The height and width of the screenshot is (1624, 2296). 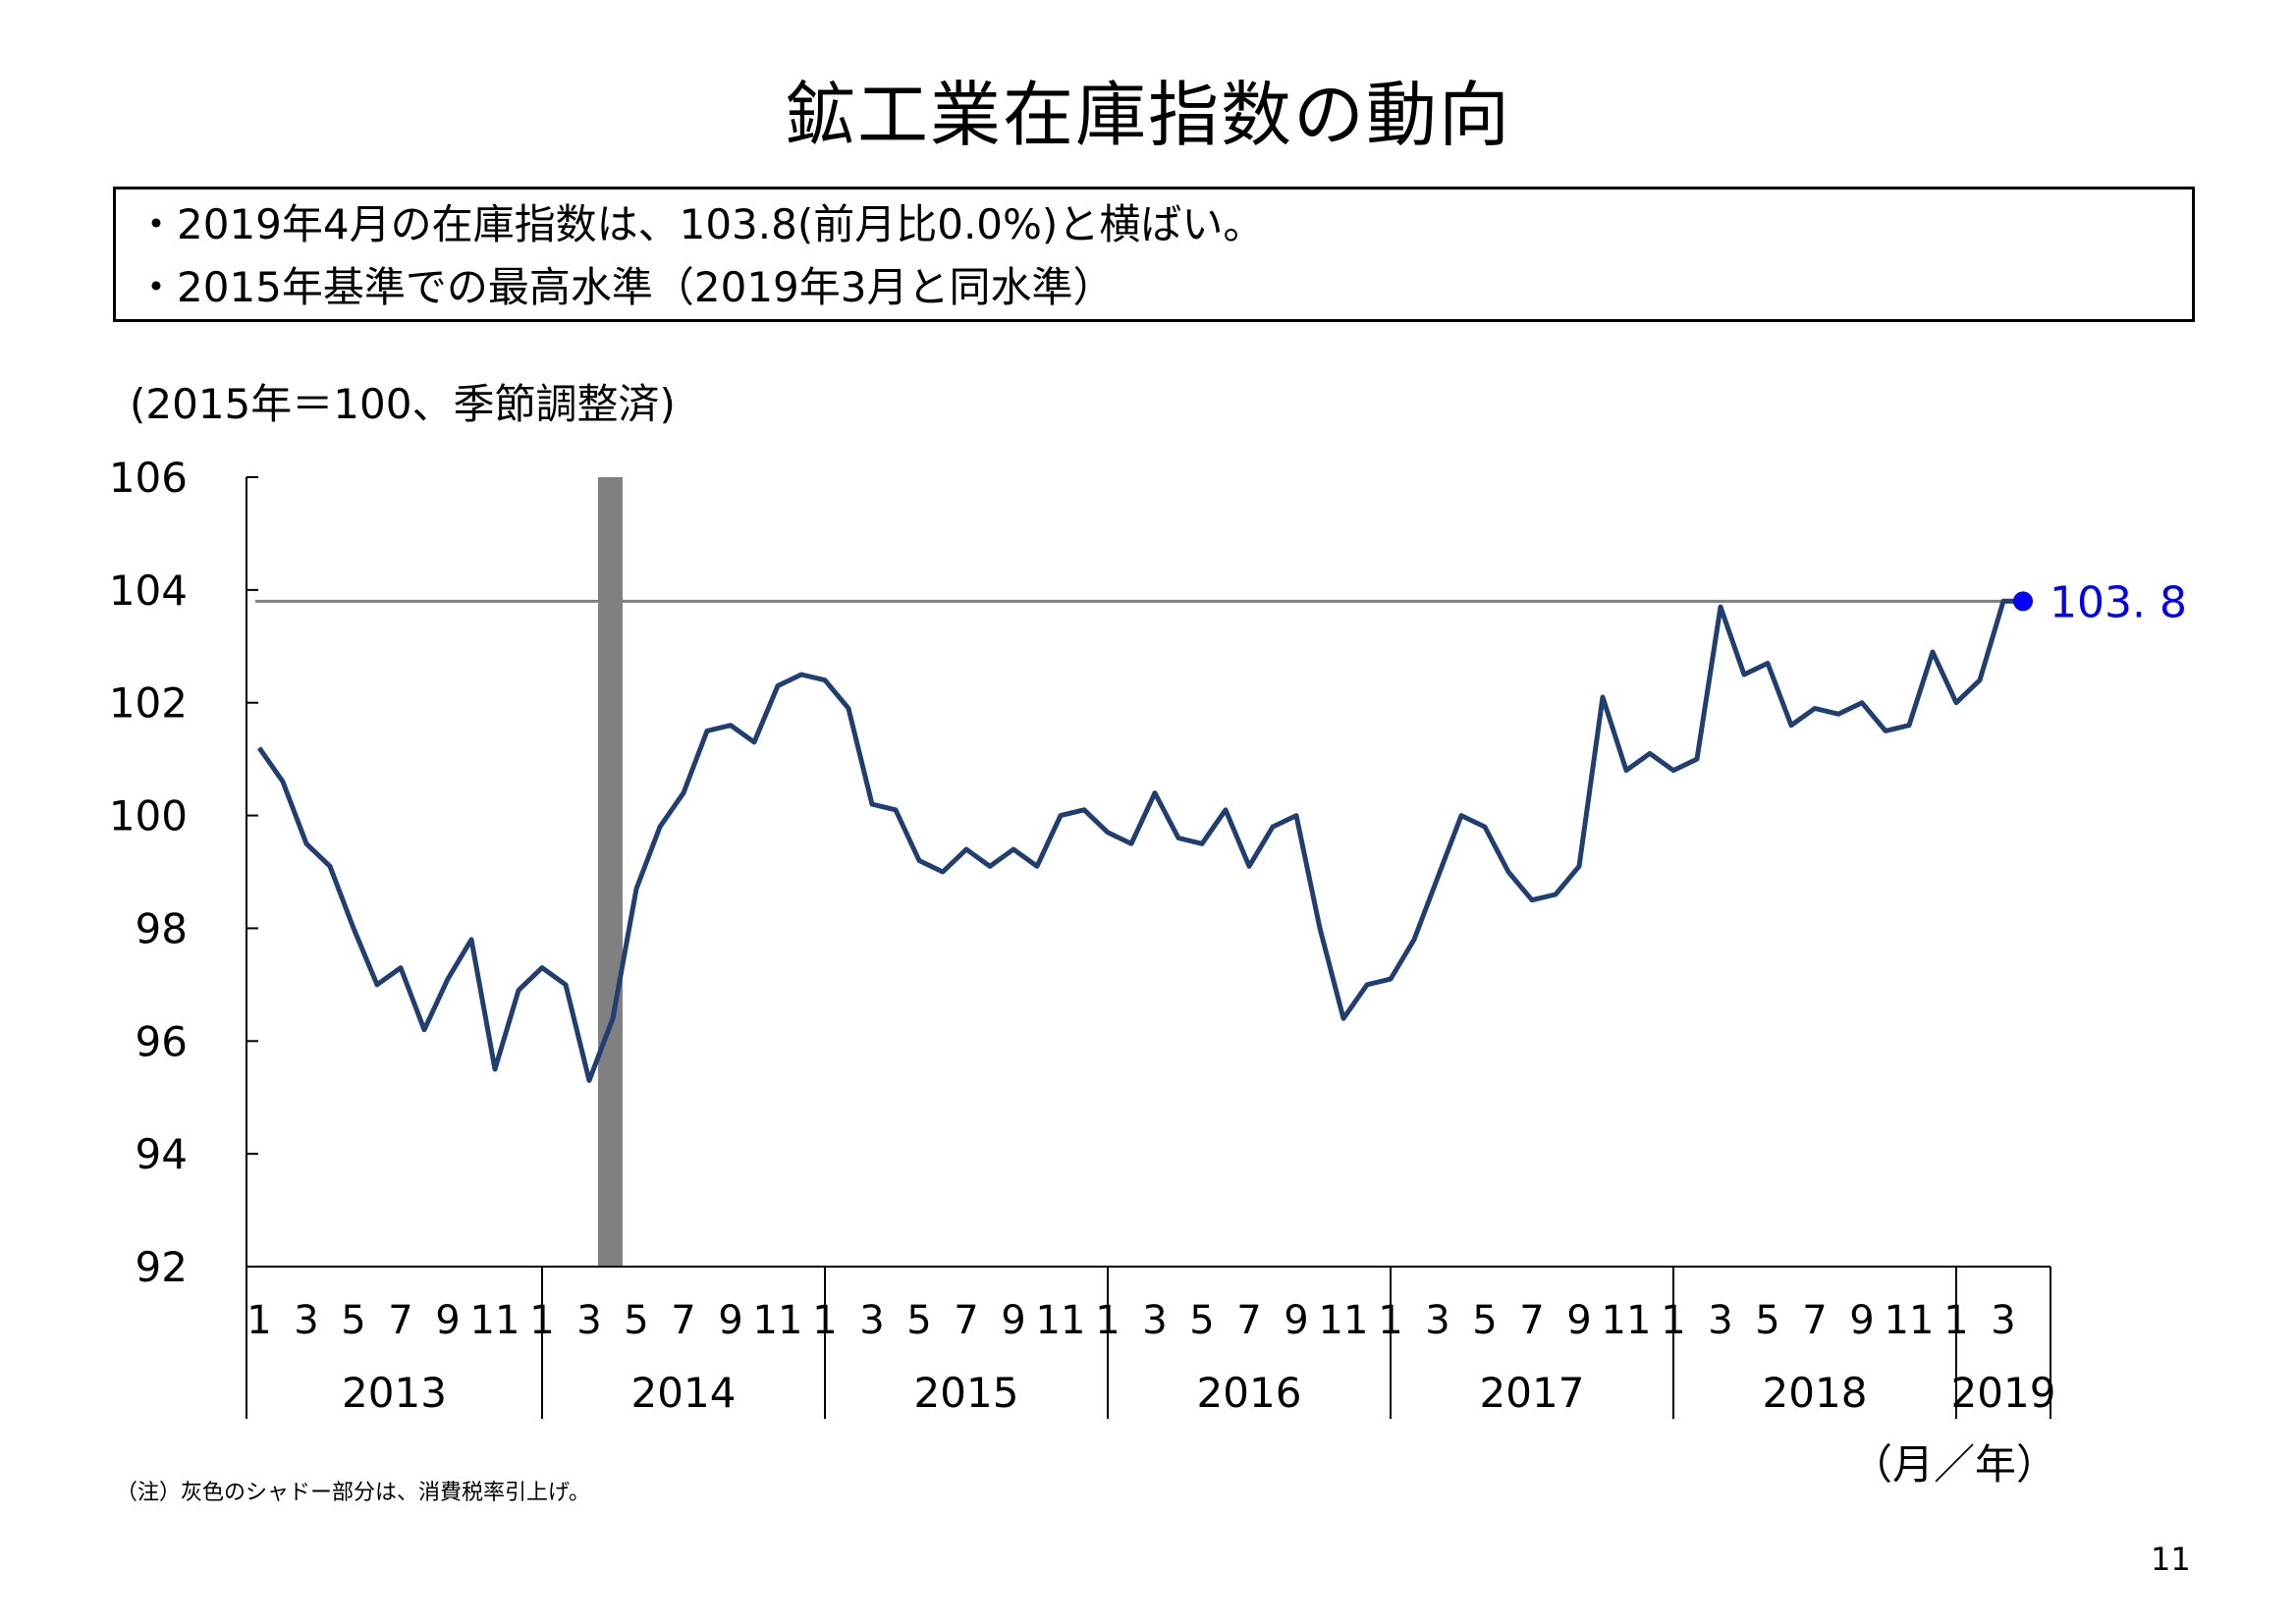 What do you see at coordinates (148, 478) in the screenshot?
I see `y-tick-label: 106` at bounding box center [148, 478].